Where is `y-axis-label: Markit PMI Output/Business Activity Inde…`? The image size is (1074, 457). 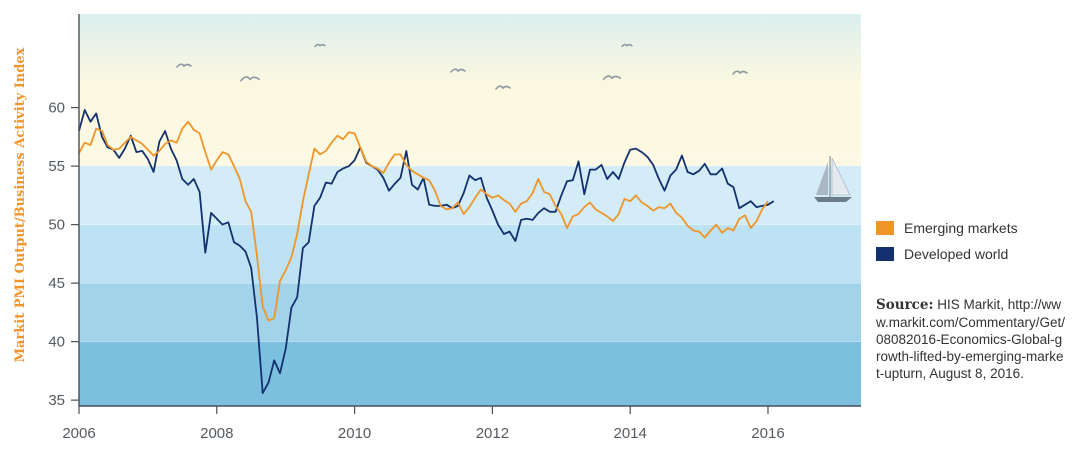
y-axis-label: Markit PMI Output/Business Activity Inde… is located at coordinates (20, 204).